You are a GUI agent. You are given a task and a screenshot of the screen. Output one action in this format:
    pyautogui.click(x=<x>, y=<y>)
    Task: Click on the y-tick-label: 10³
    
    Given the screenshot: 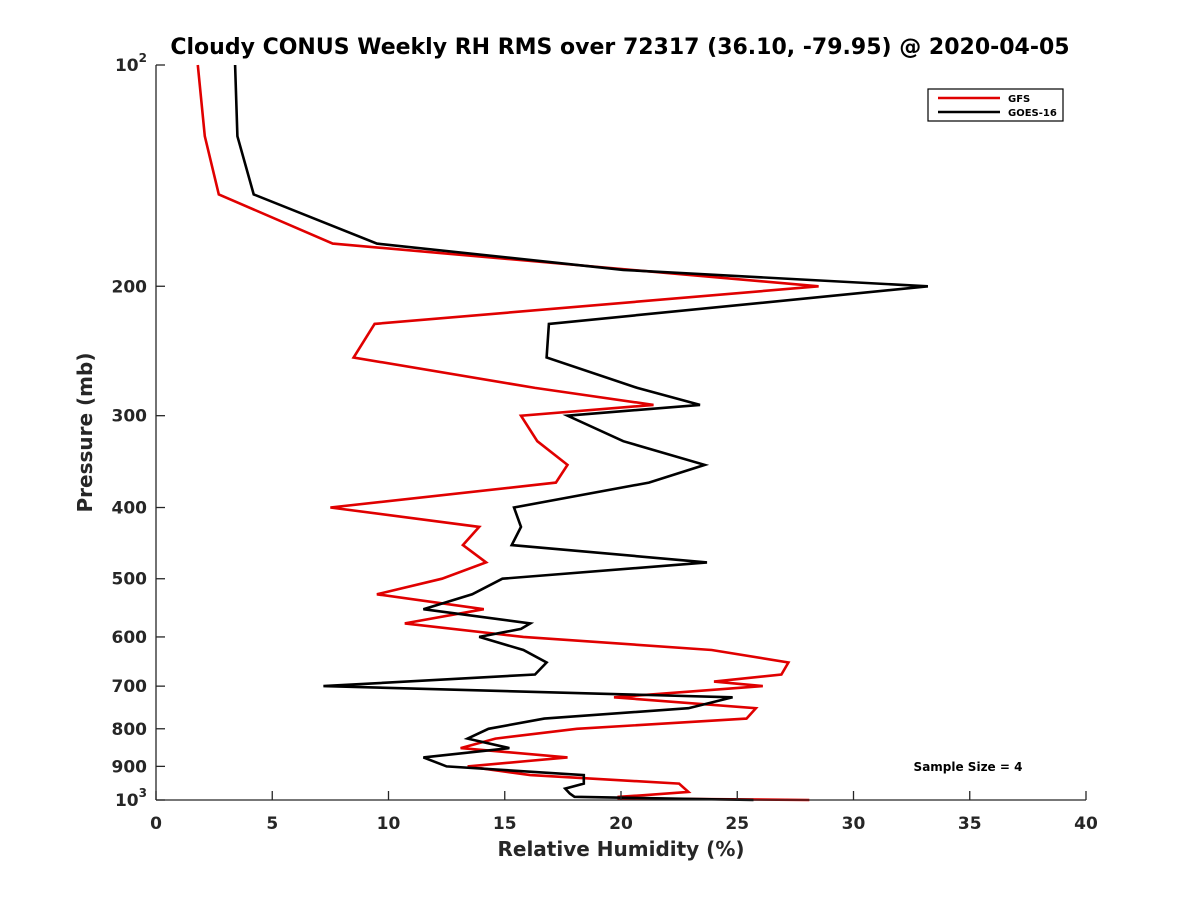 What is the action you would take?
    pyautogui.click(x=131, y=798)
    